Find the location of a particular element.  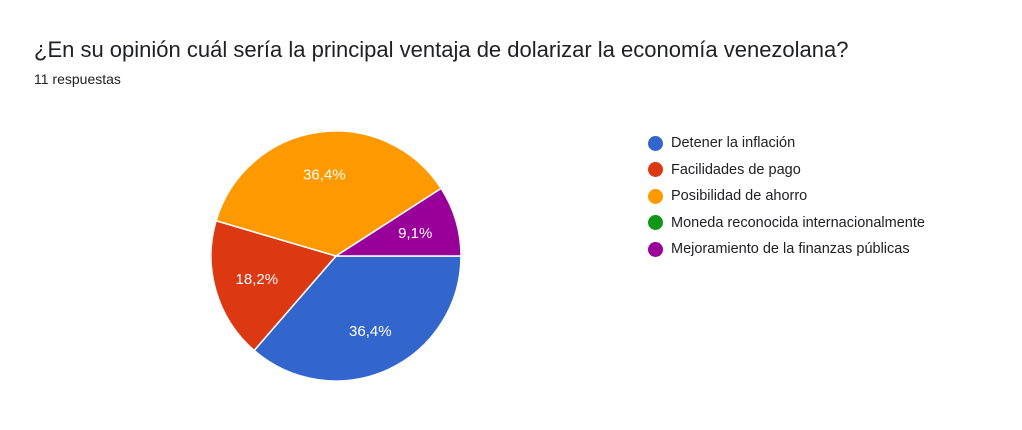

legend-label: Moneda reconocida internacionalmente is located at coordinates (798, 222).